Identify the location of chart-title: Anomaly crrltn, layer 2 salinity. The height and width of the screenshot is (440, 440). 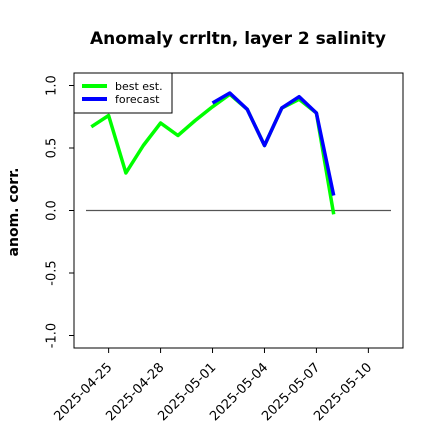
(238, 39).